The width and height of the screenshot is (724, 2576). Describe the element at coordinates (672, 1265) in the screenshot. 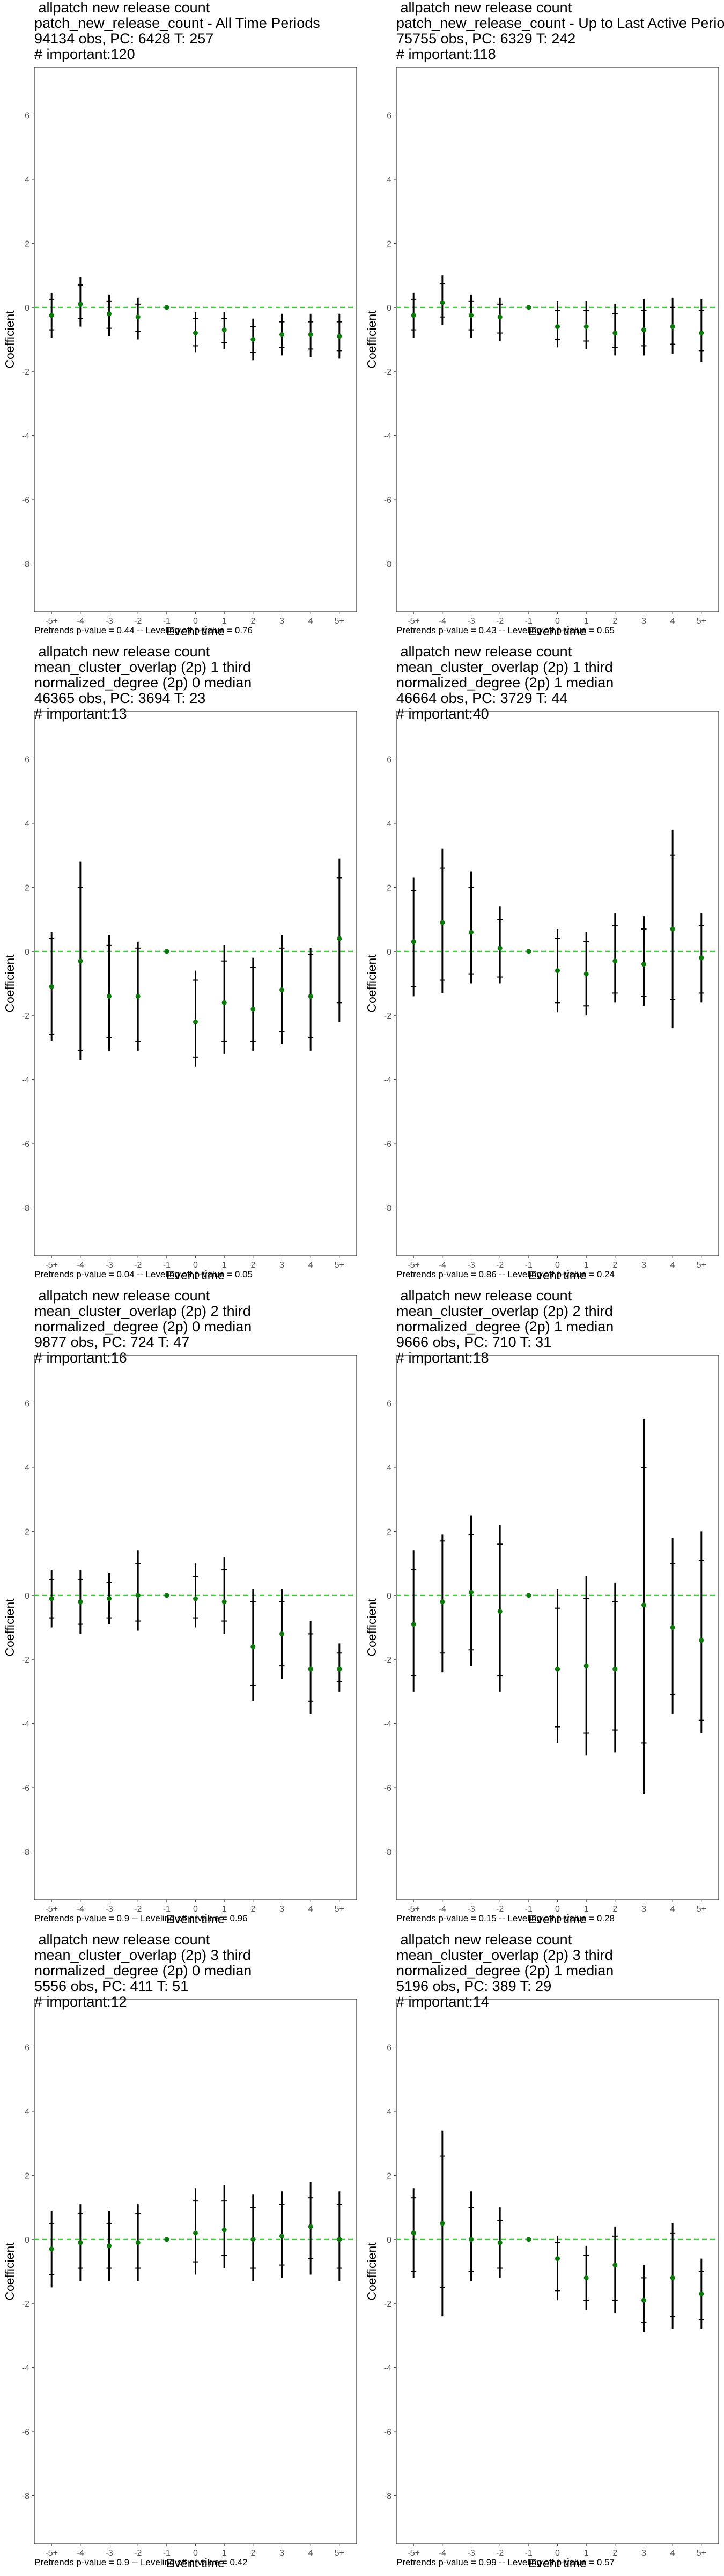

I see `x-tick-label: 4` at that location.